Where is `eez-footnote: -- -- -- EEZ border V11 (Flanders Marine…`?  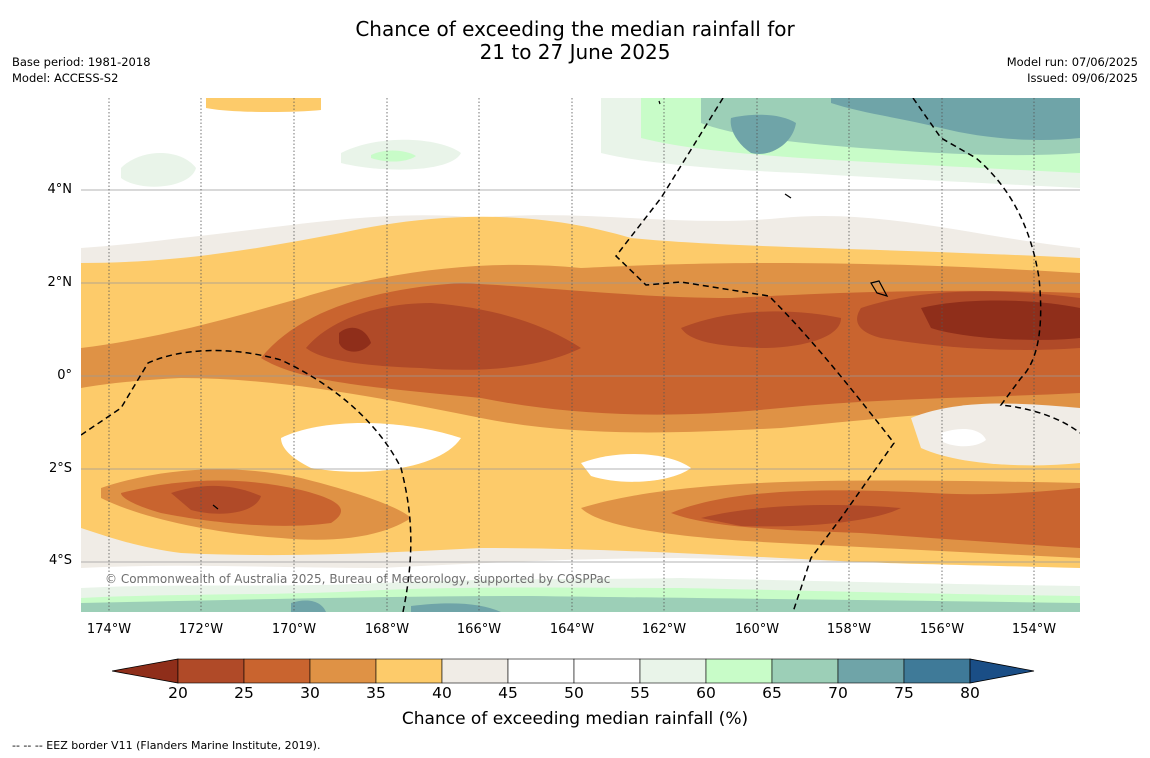
eez-footnote: -- -- -- EEZ border V11 (Flanders Marine… is located at coordinates (166, 745).